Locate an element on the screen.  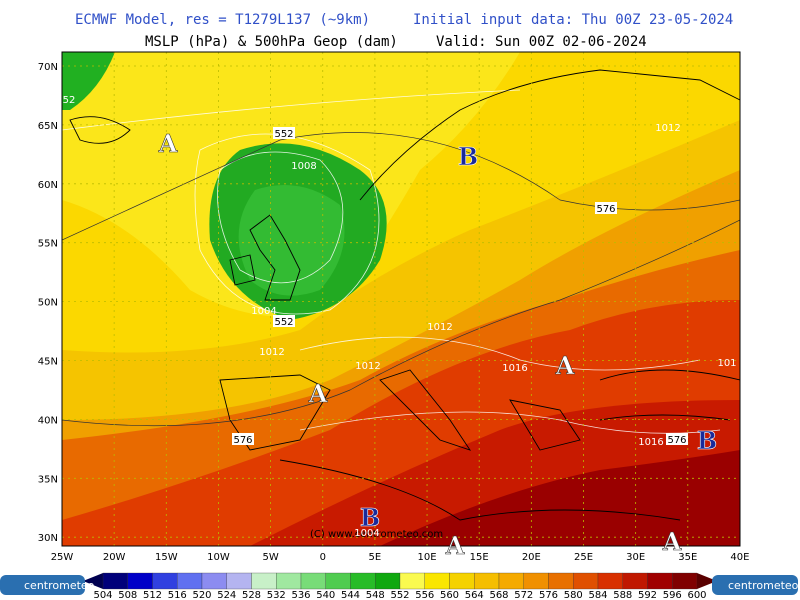
colorbar-label: 504 is located at coordinates (102, 595).